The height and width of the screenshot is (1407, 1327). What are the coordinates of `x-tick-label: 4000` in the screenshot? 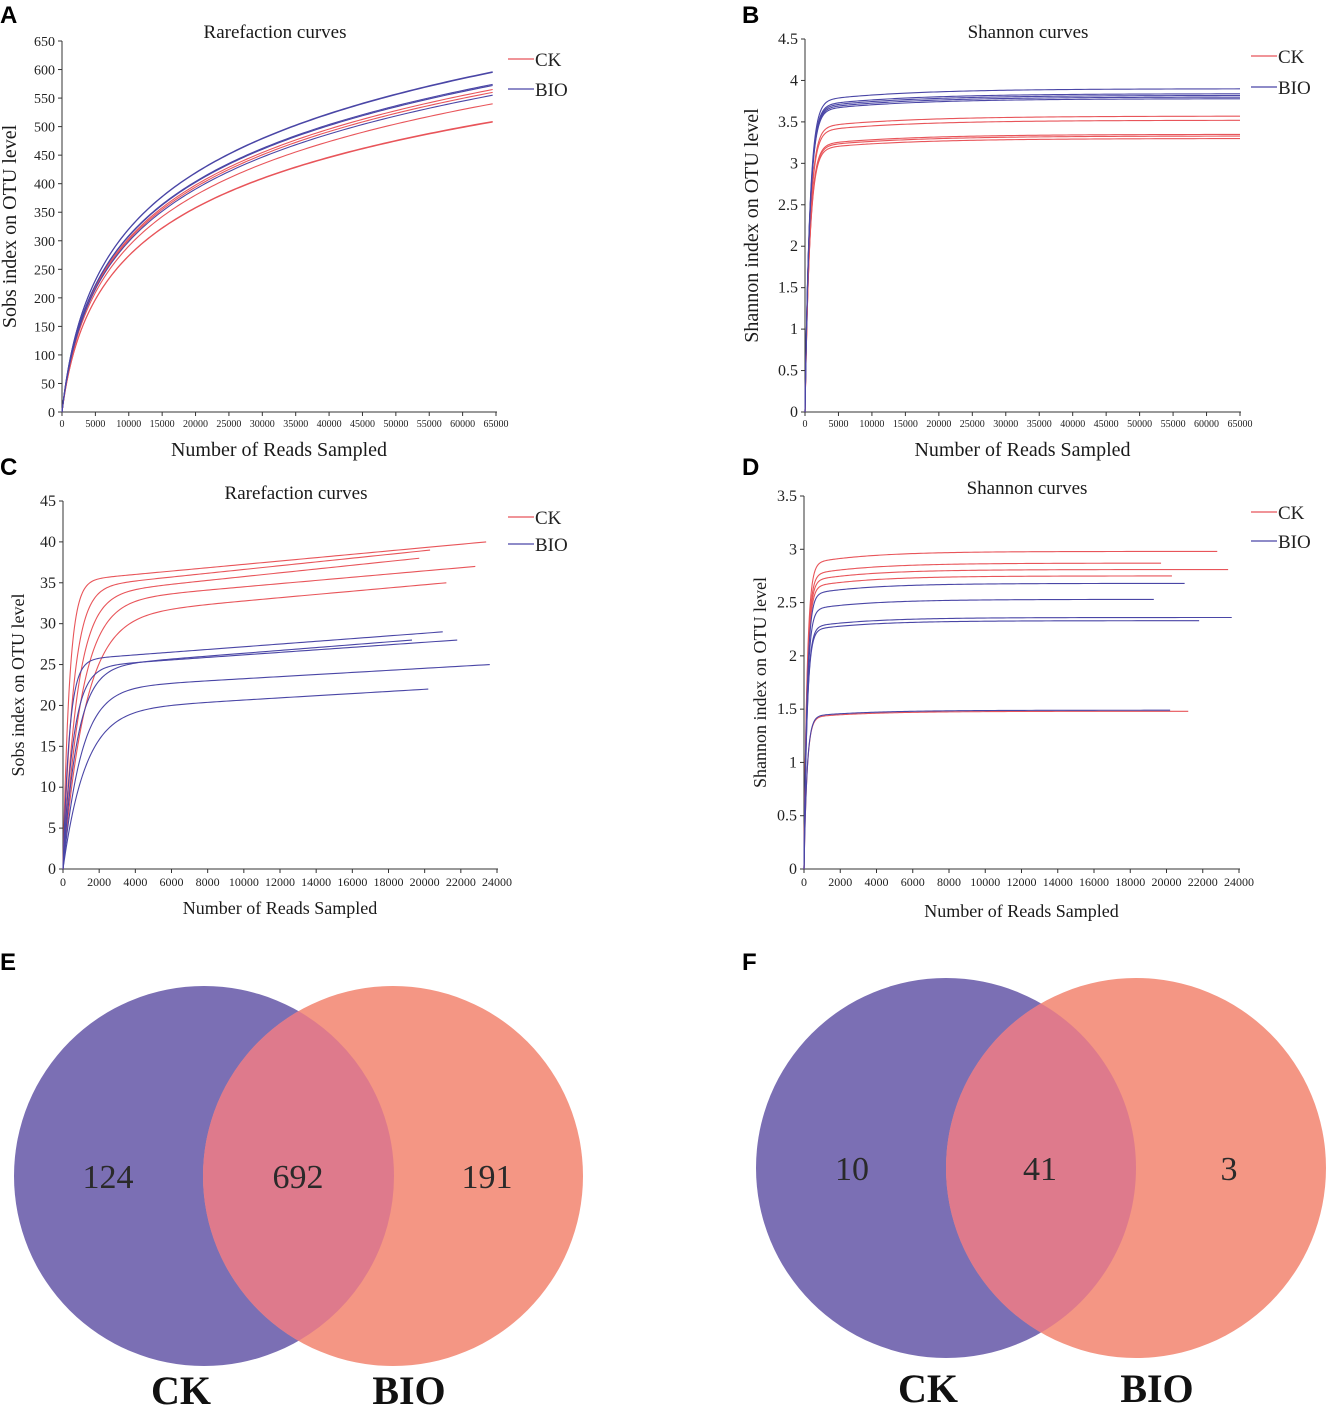 It's located at (135, 882).